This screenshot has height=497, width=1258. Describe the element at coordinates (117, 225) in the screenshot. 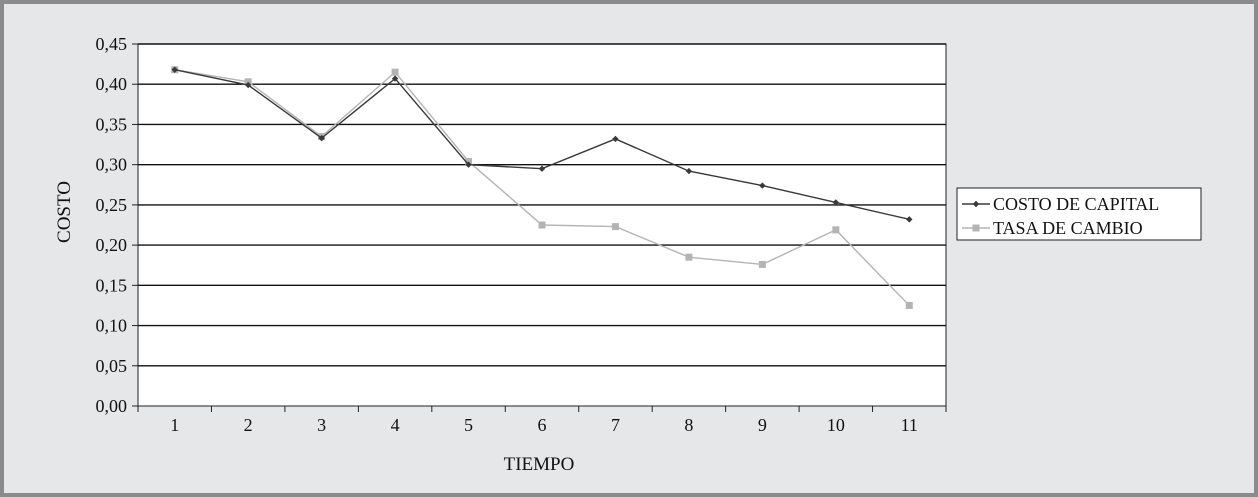

I see `y-axis-ticks: 0,00 0,05 0,10 0,15 0,20 0,25 0,30 0,35 0,40 0,45` at that location.